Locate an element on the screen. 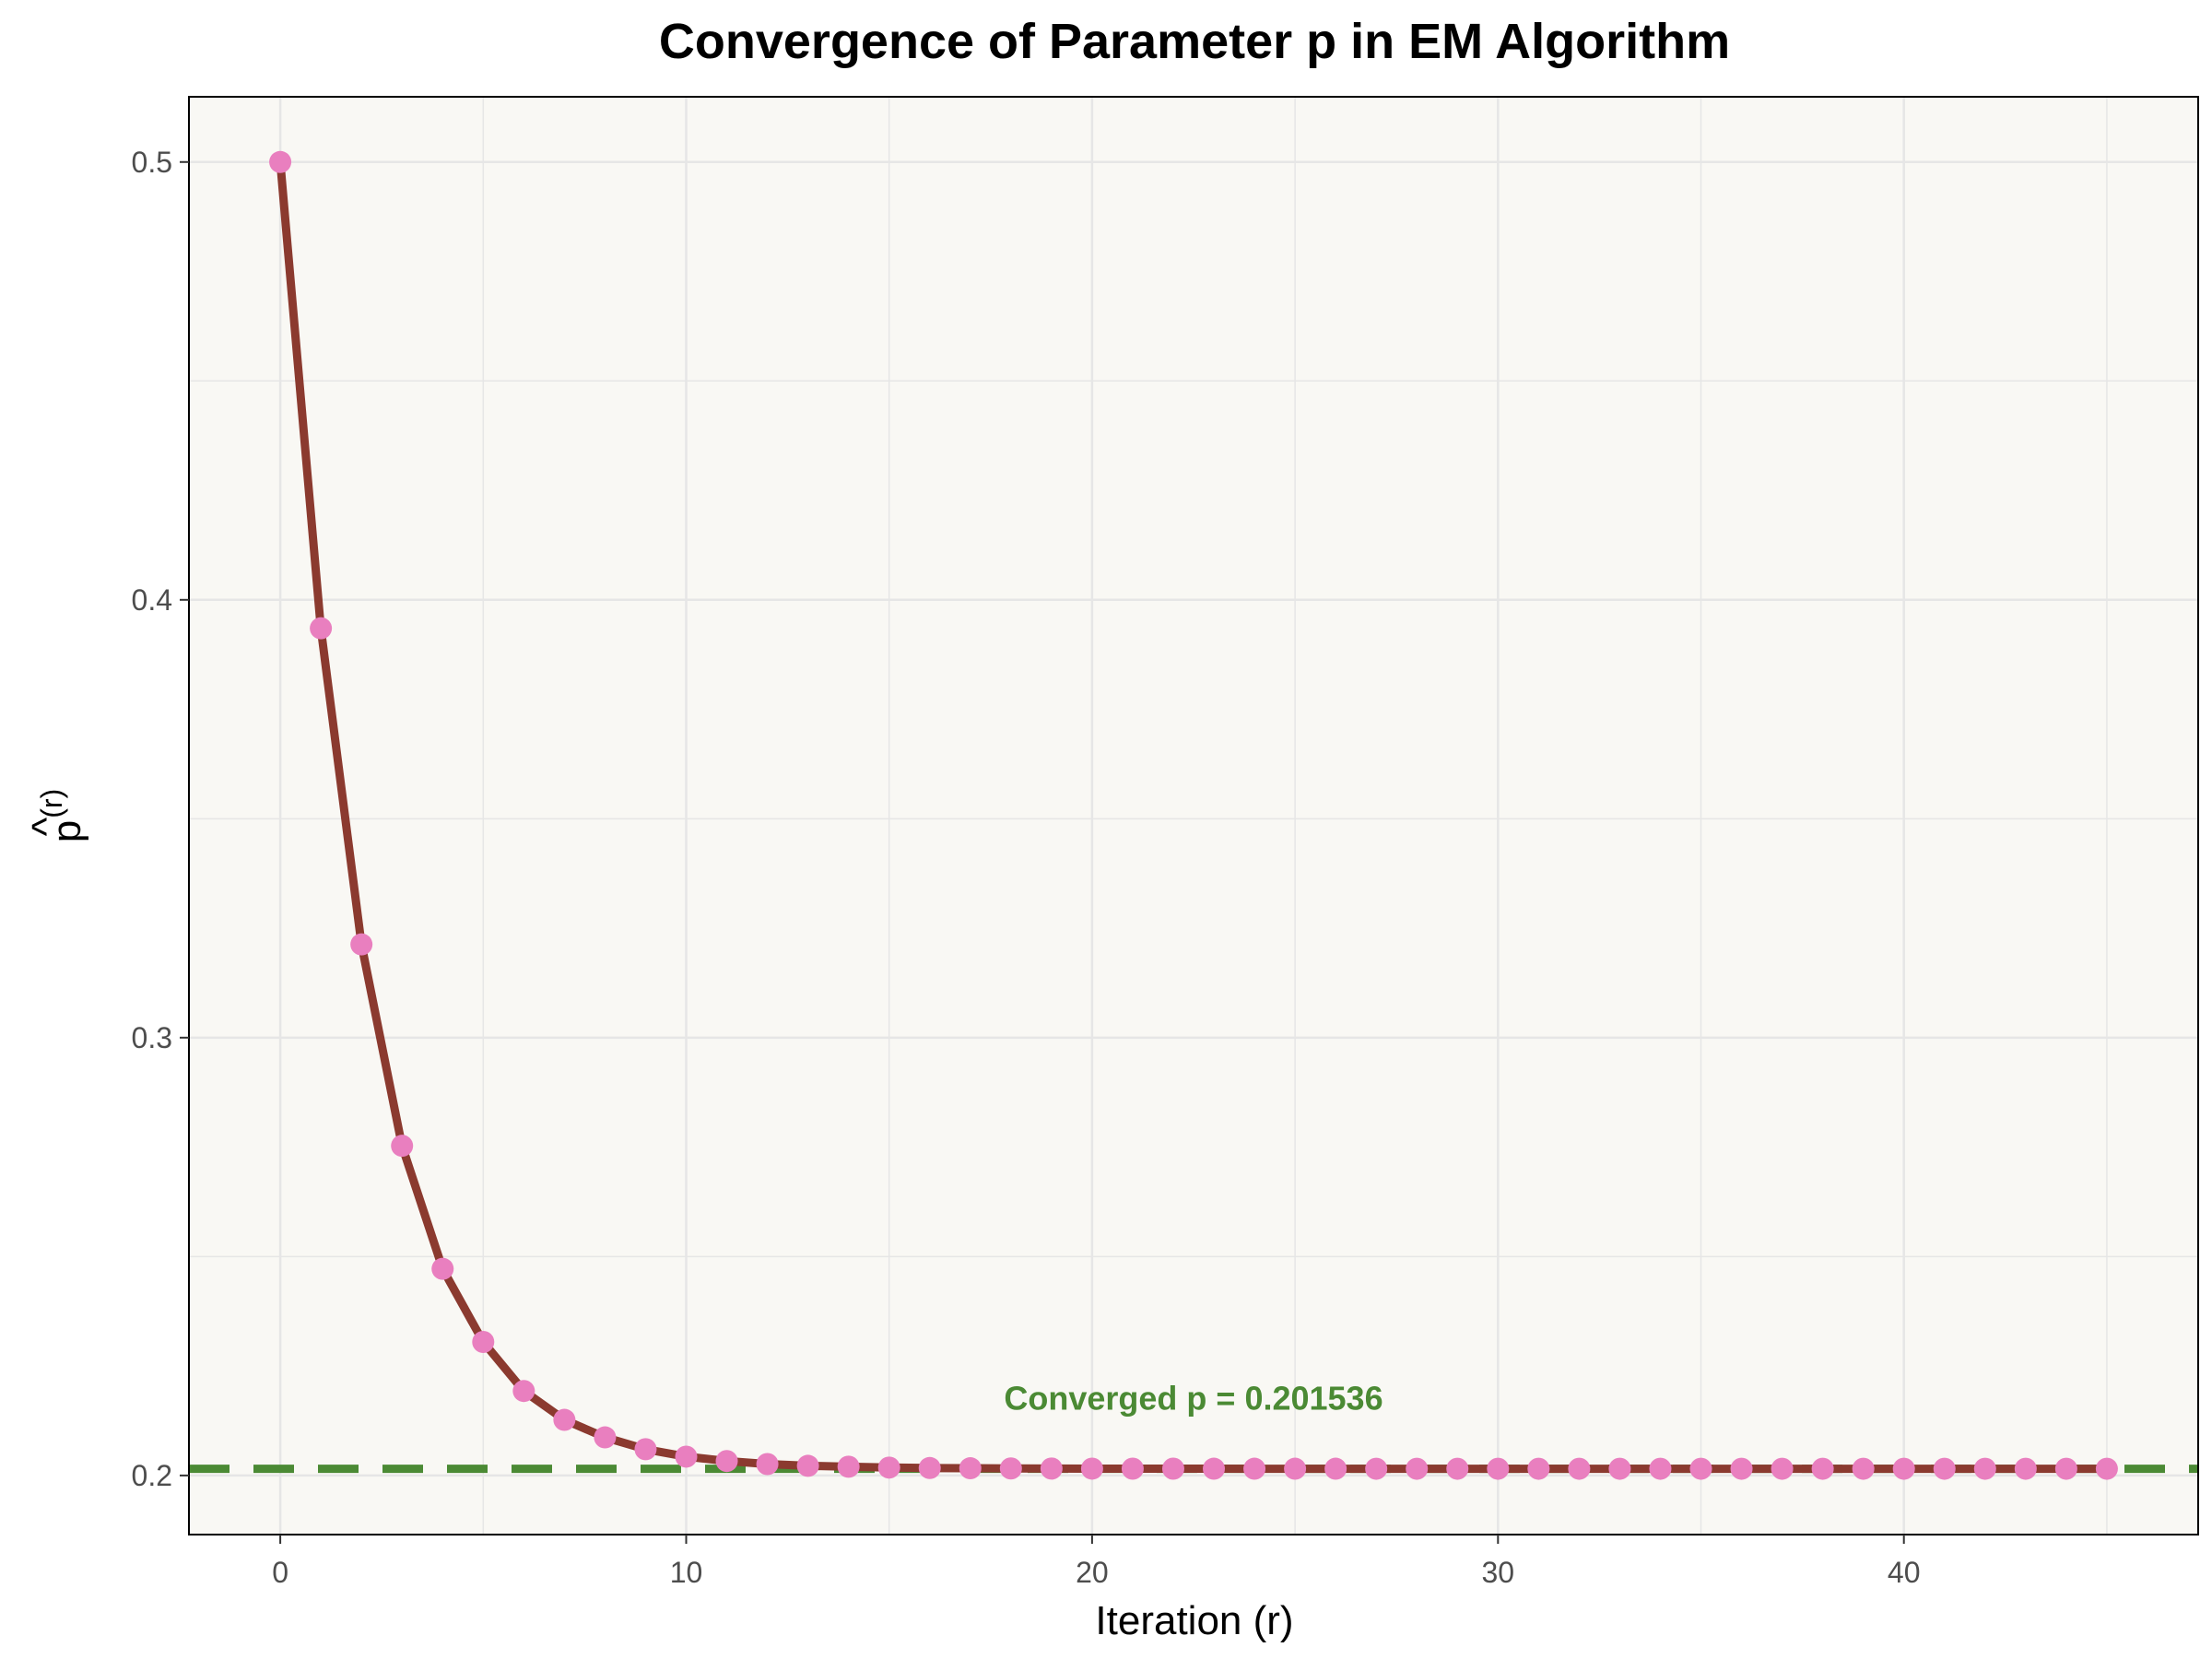  x-tick-label: 20 is located at coordinates (1092, 1572).